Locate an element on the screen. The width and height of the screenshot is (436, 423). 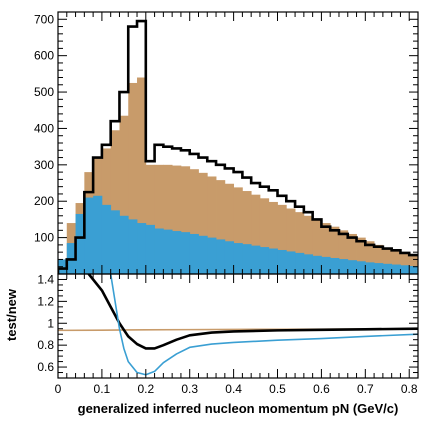
ratio-xtick-label-3: 0.3 is located at coordinates (189, 389).